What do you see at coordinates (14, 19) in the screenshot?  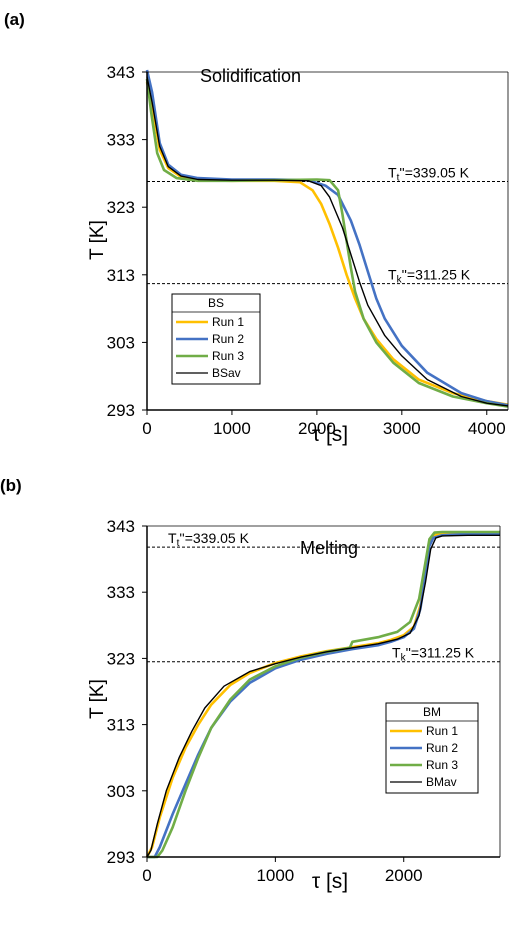 I see `panel-label: (a)` at bounding box center [14, 19].